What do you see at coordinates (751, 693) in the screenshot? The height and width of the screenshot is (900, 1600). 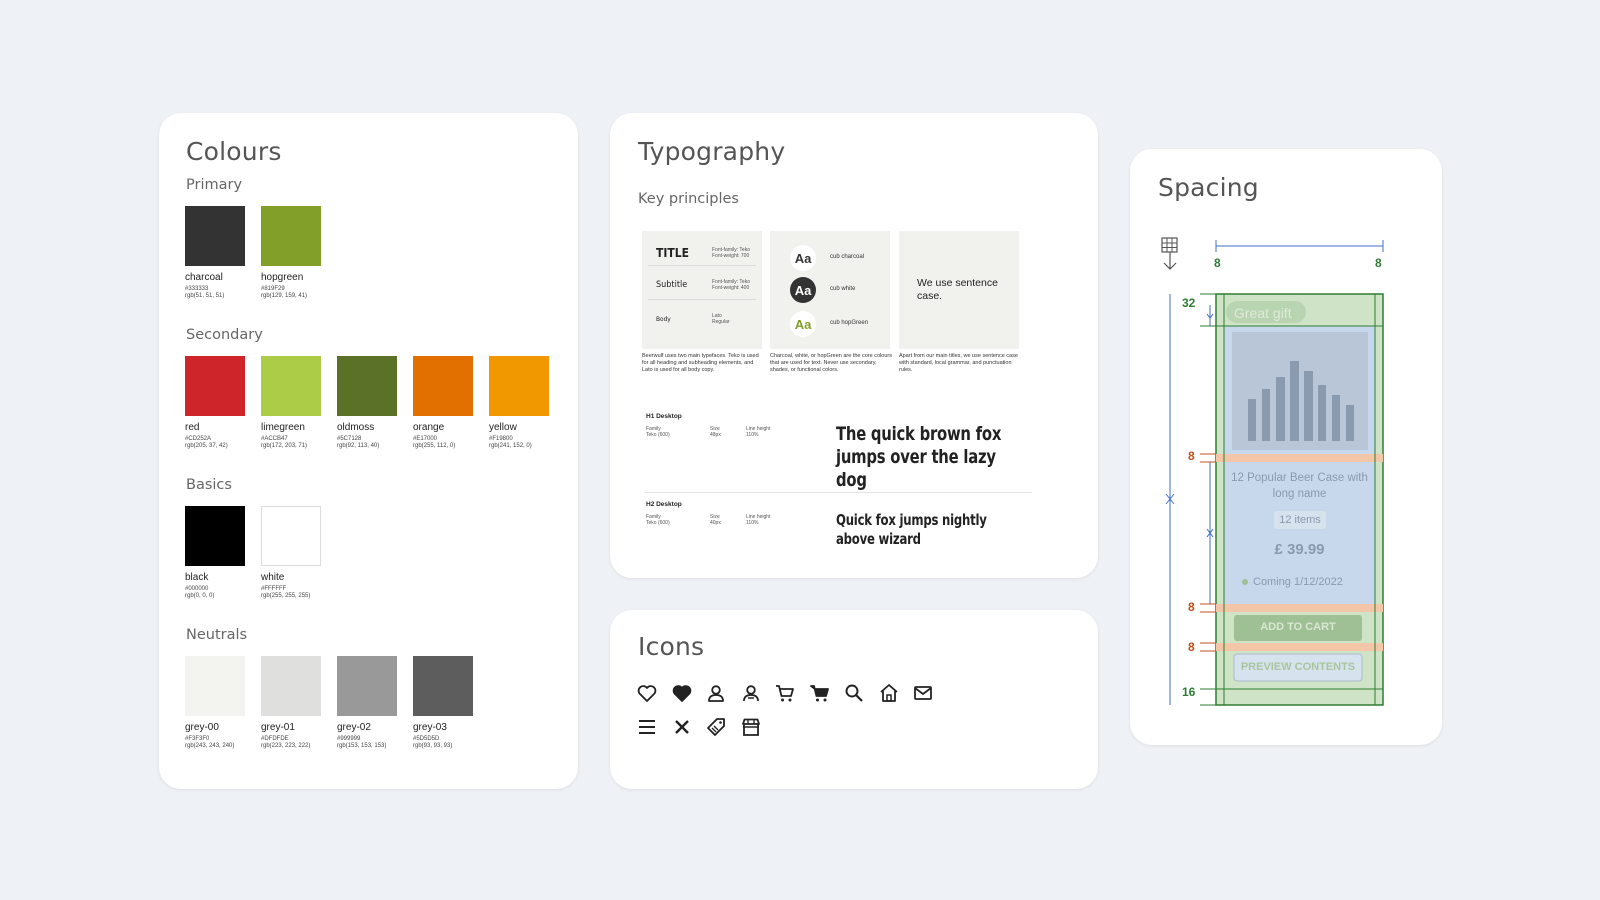 I see `user-outline-alt-icon` at bounding box center [751, 693].